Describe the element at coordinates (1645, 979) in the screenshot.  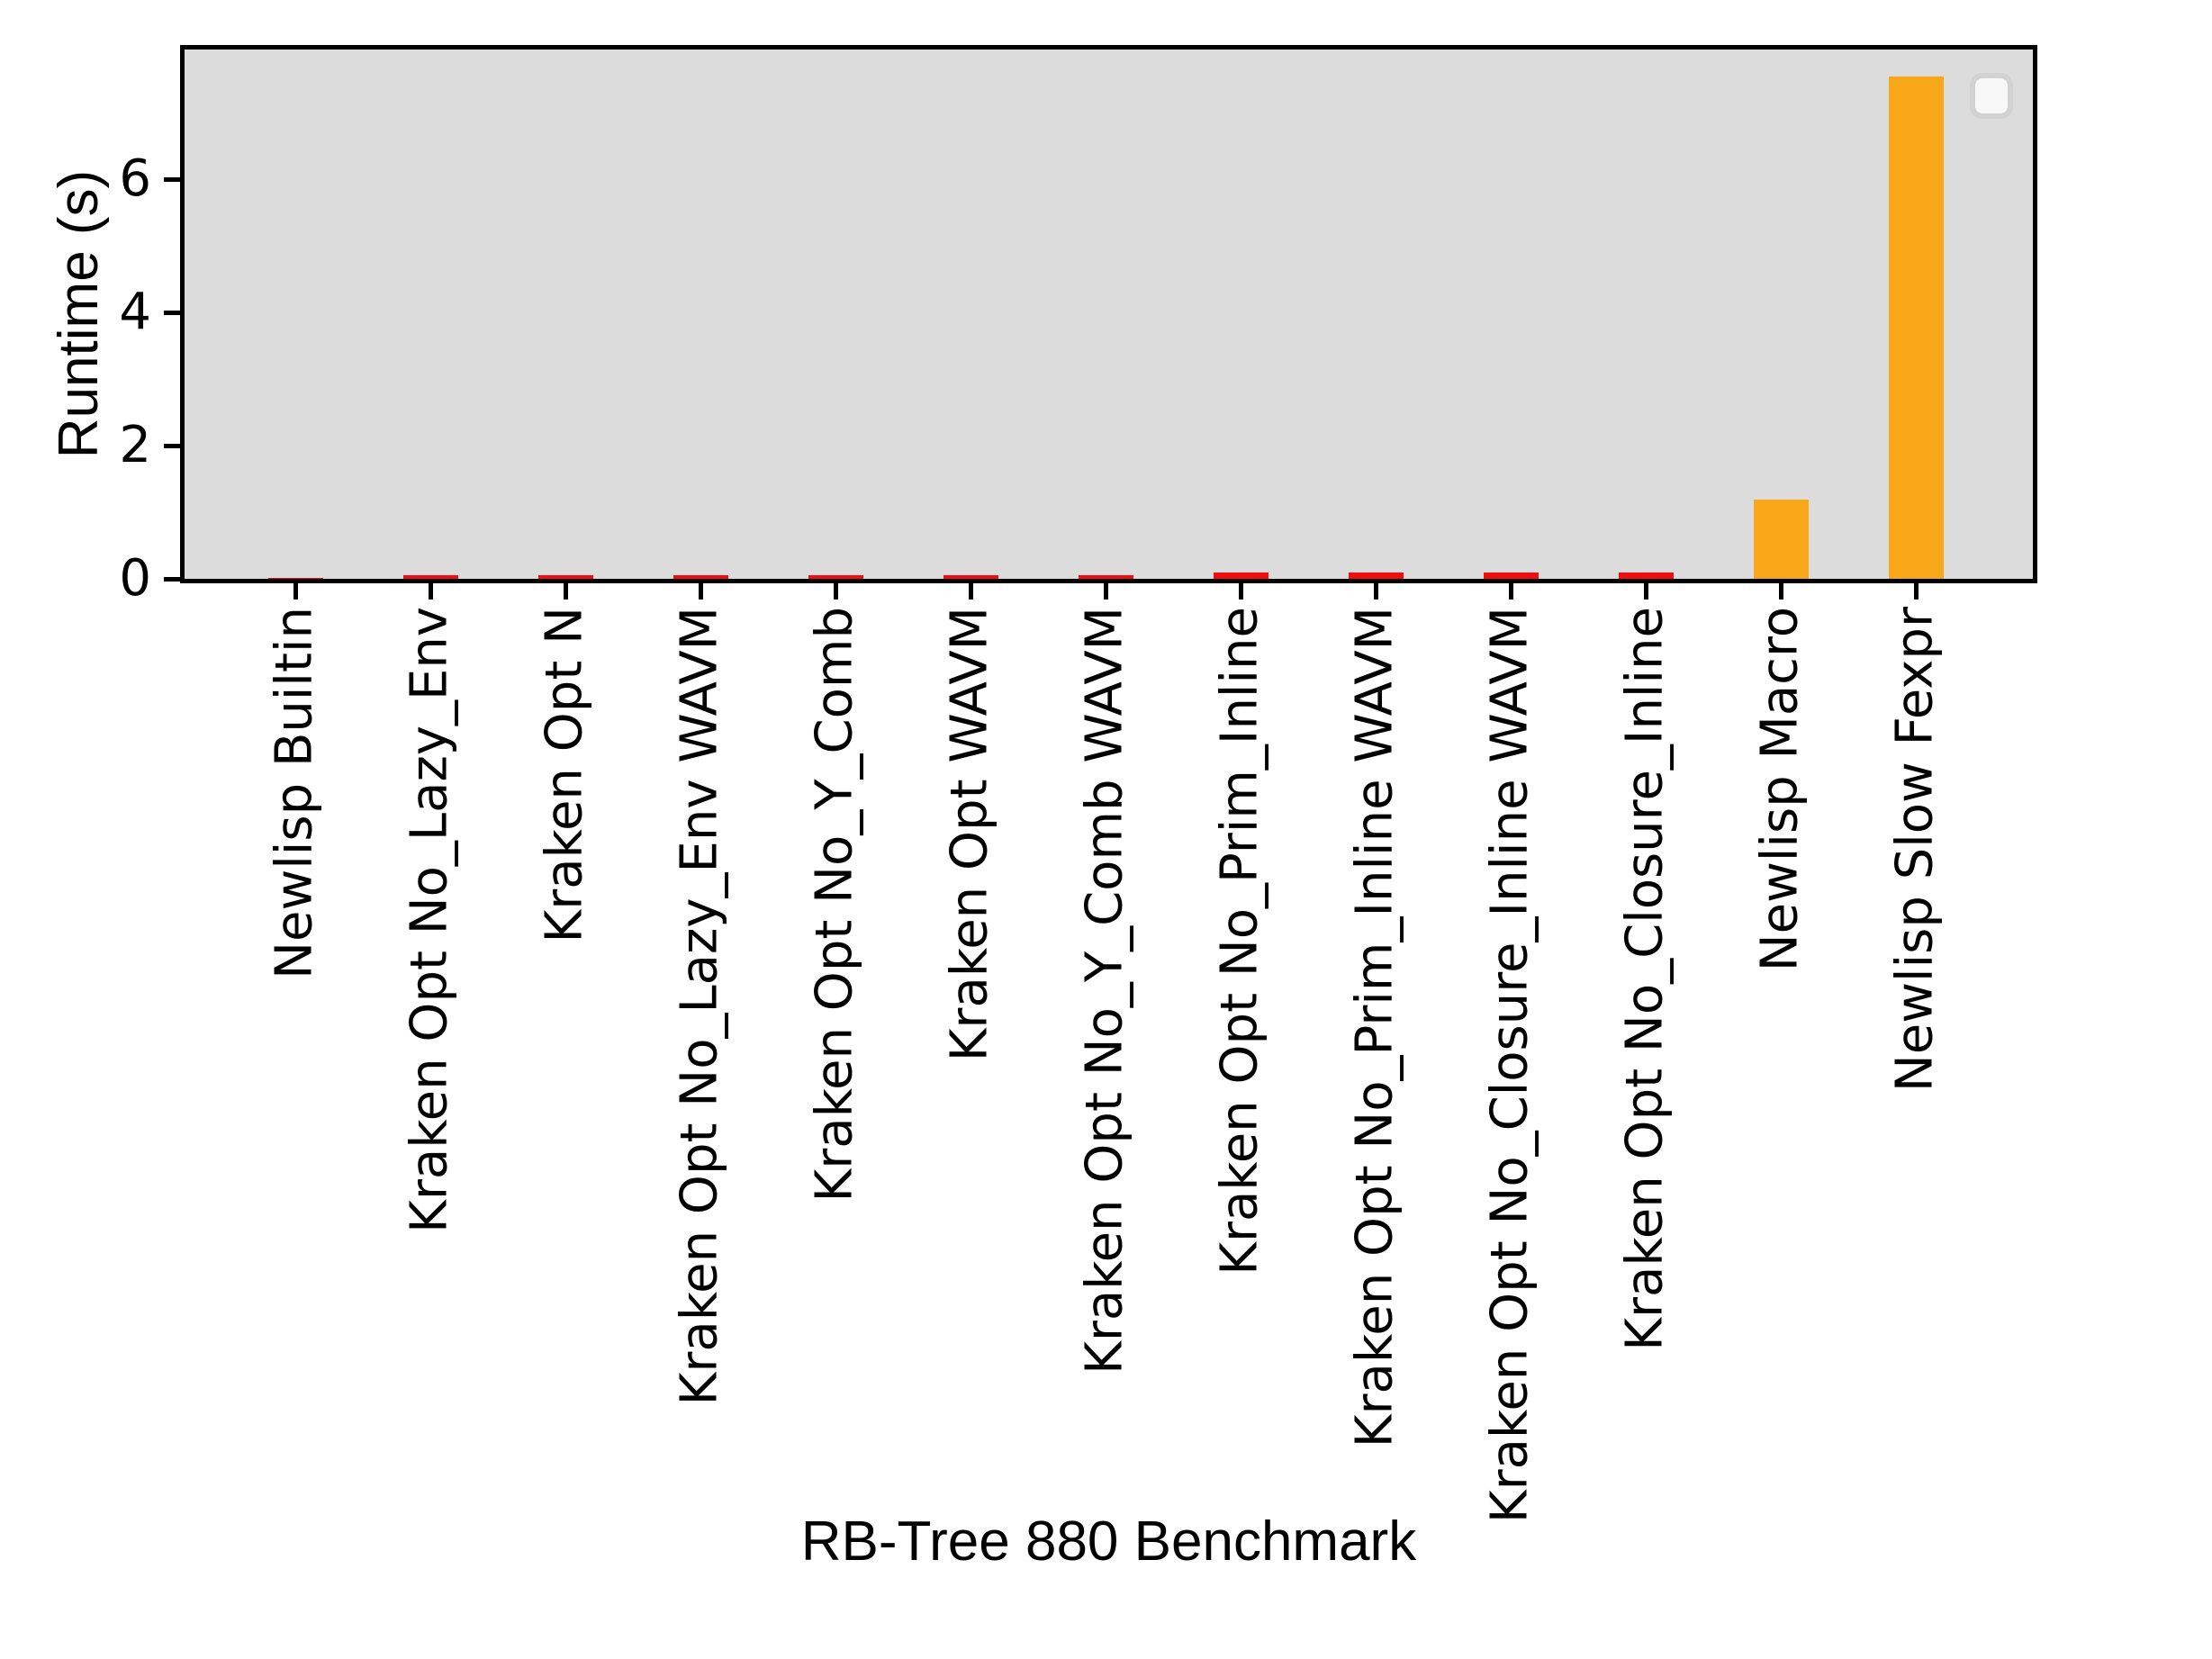
I see `x-tick-label: Kraken Opt No_Closure_Inline` at that location.